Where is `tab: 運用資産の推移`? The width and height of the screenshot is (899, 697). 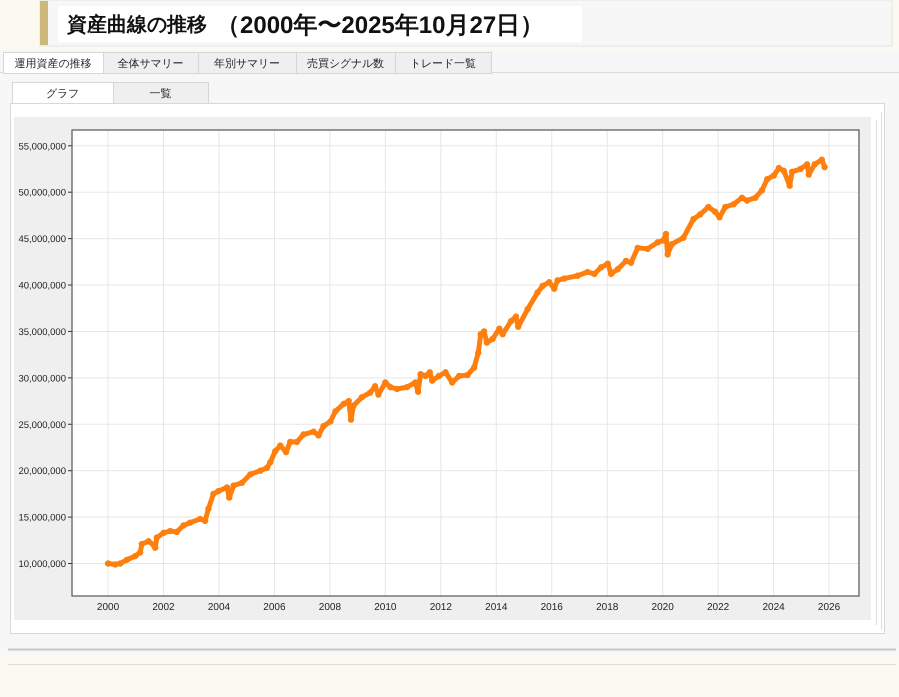
tab: 運用資産の推移 is located at coordinates (53, 63).